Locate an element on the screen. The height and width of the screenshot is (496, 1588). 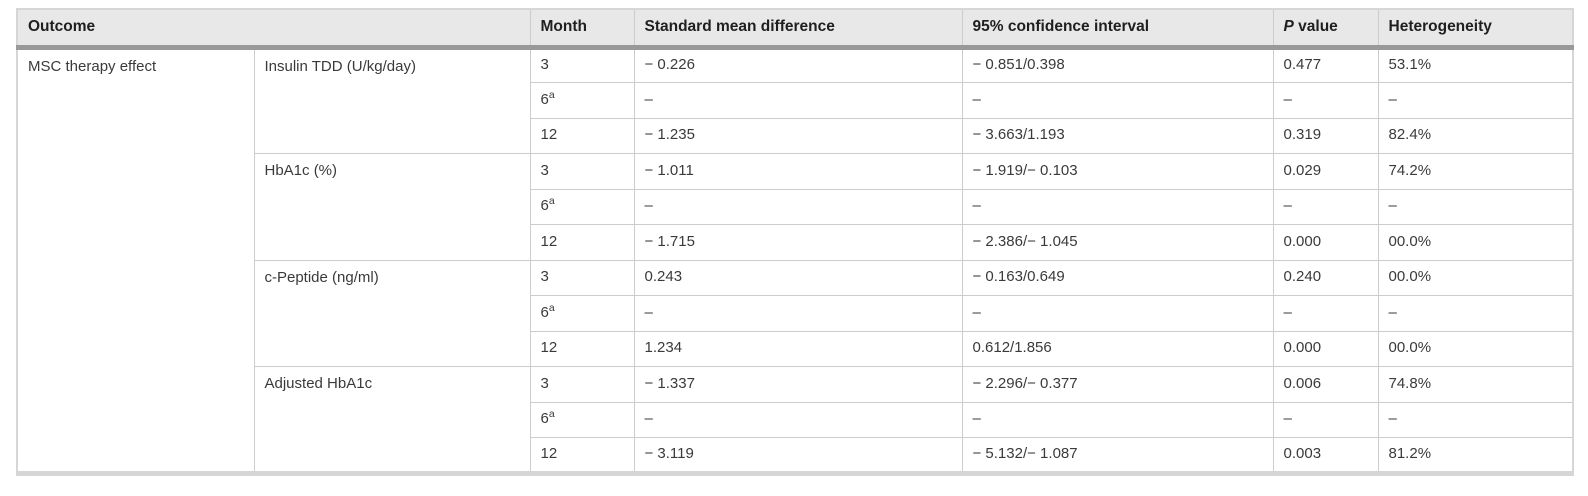
cell-ci: − 0.851/0.398 is located at coordinates (1117, 64).